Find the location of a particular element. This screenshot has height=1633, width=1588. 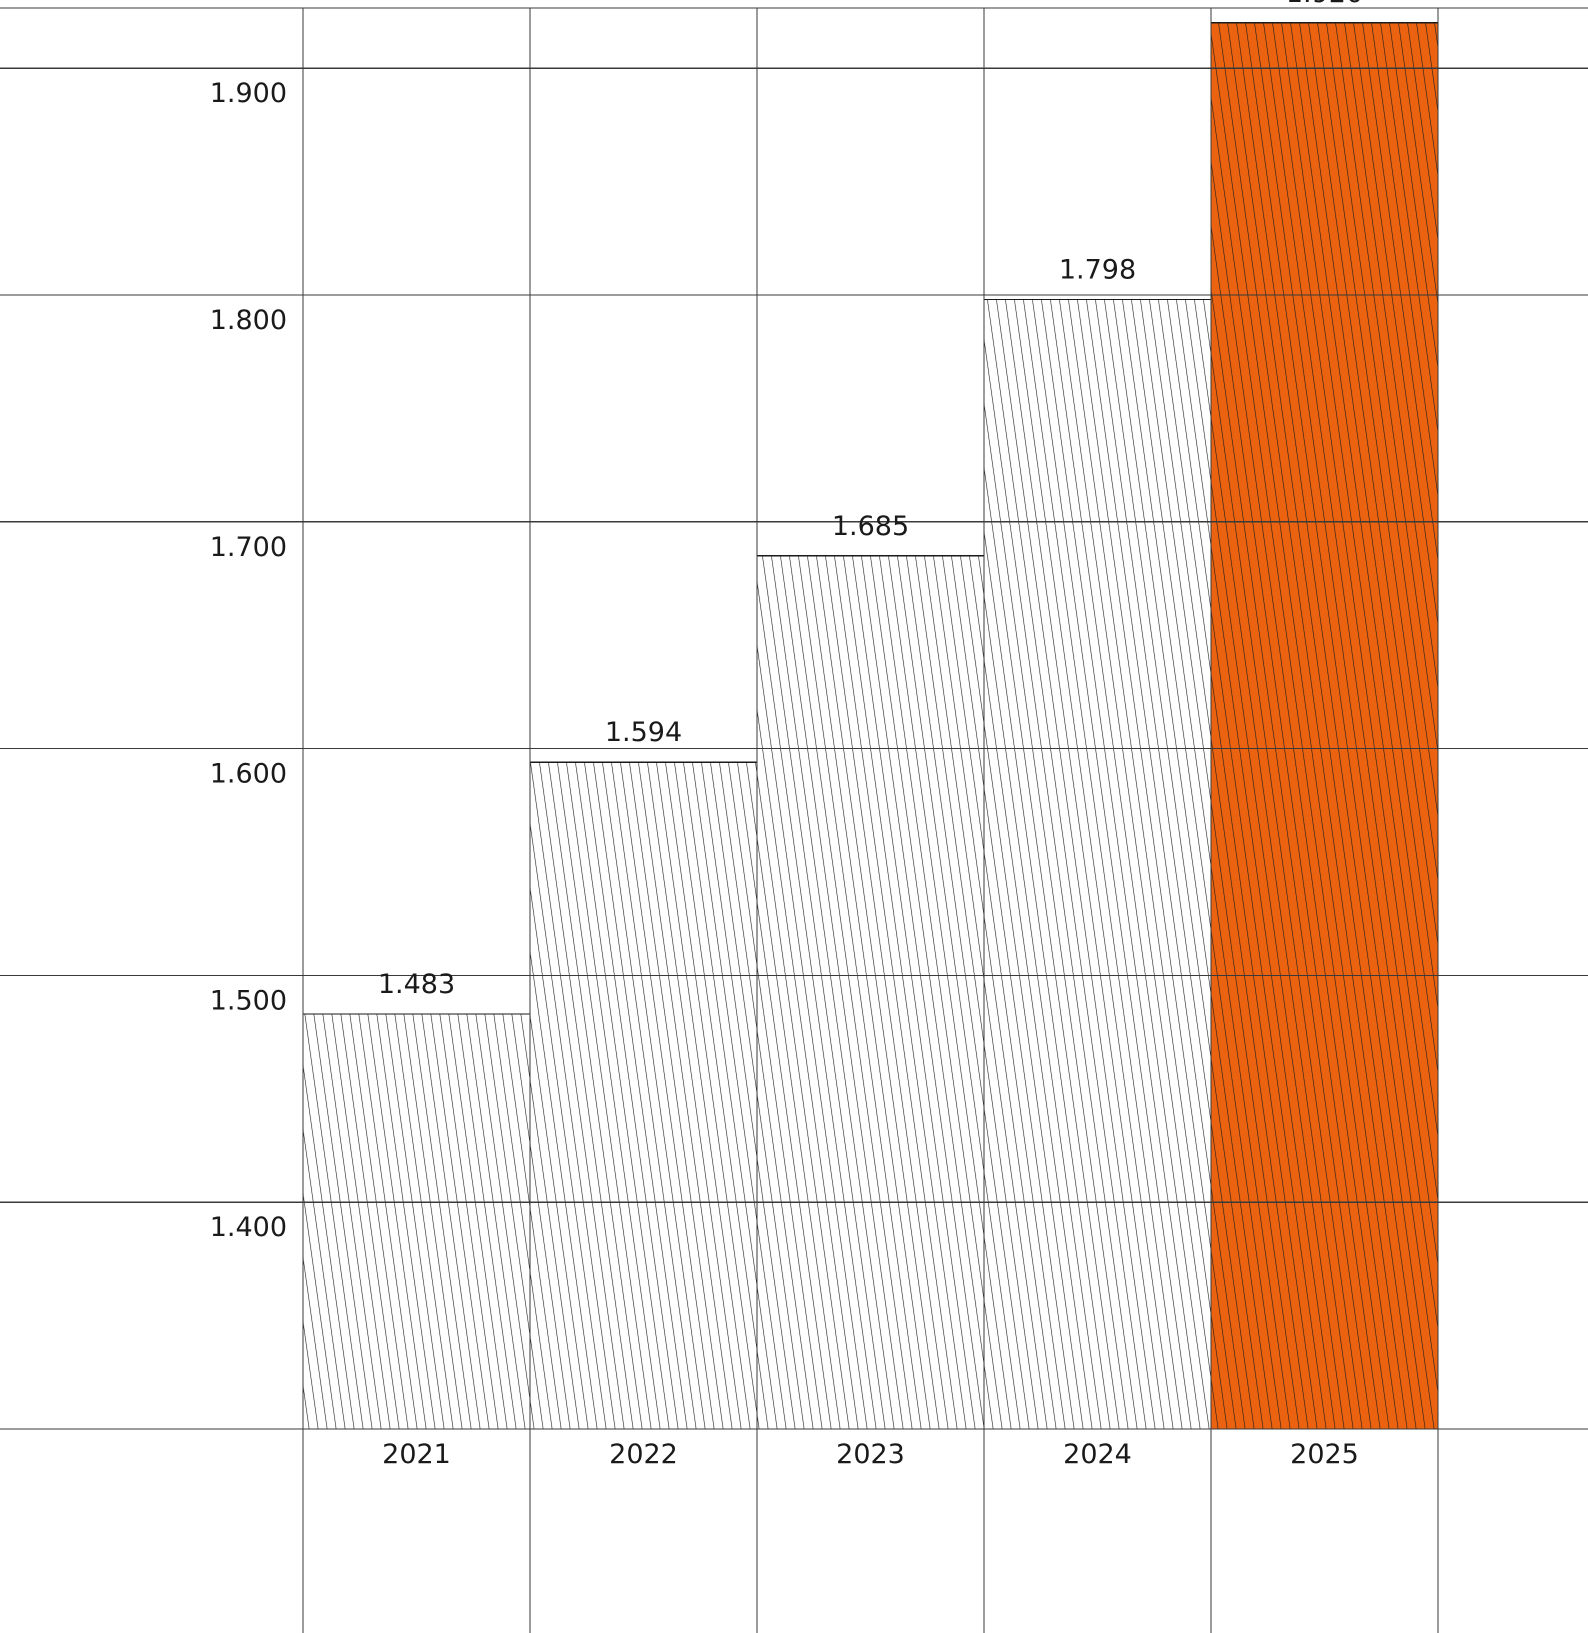

y-tick-label: 1.900 is located at coordinates (248, 93).